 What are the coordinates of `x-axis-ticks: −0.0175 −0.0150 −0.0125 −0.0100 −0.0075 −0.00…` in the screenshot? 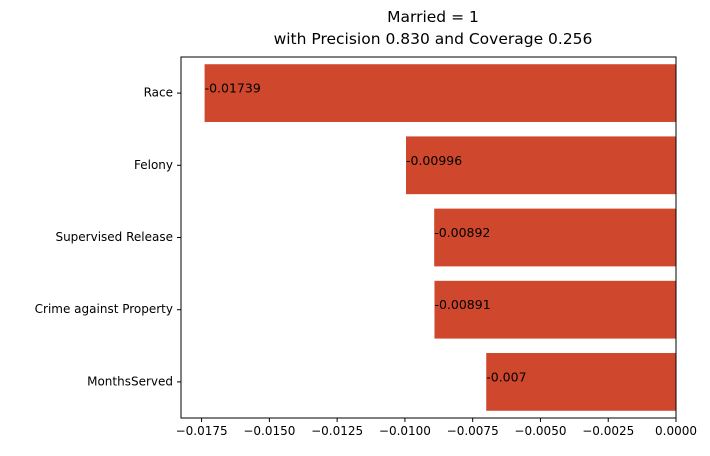 It's located at (436, 428).